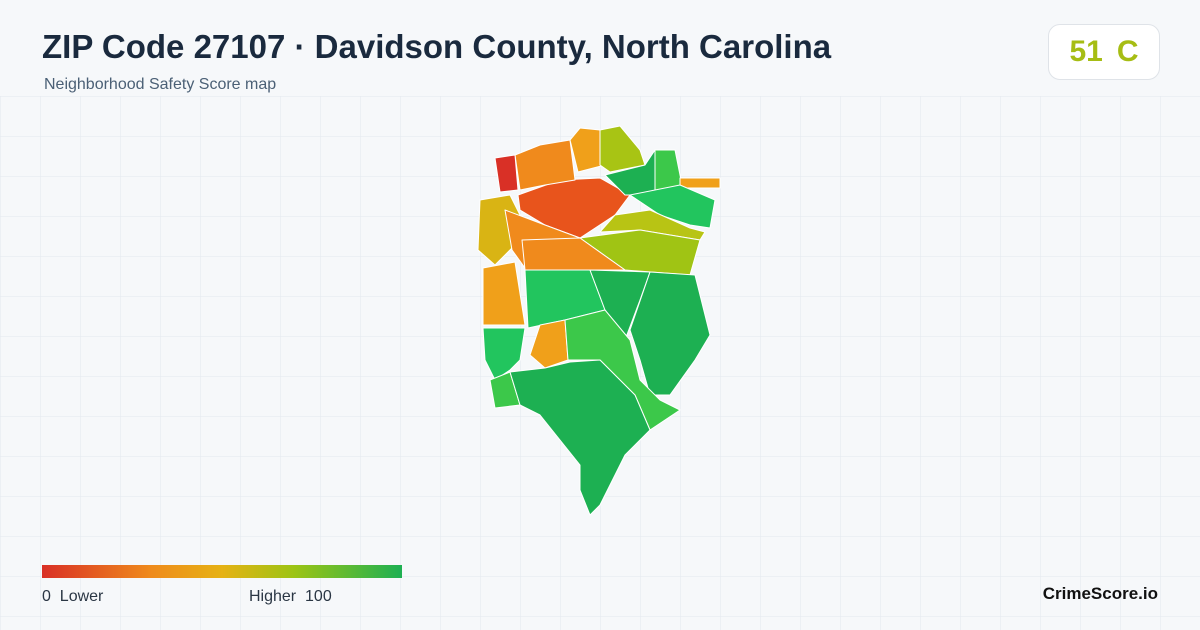  Describe the element at coordinates (46, 596) in the screenshot. I see `legend-min: 0` at that location.